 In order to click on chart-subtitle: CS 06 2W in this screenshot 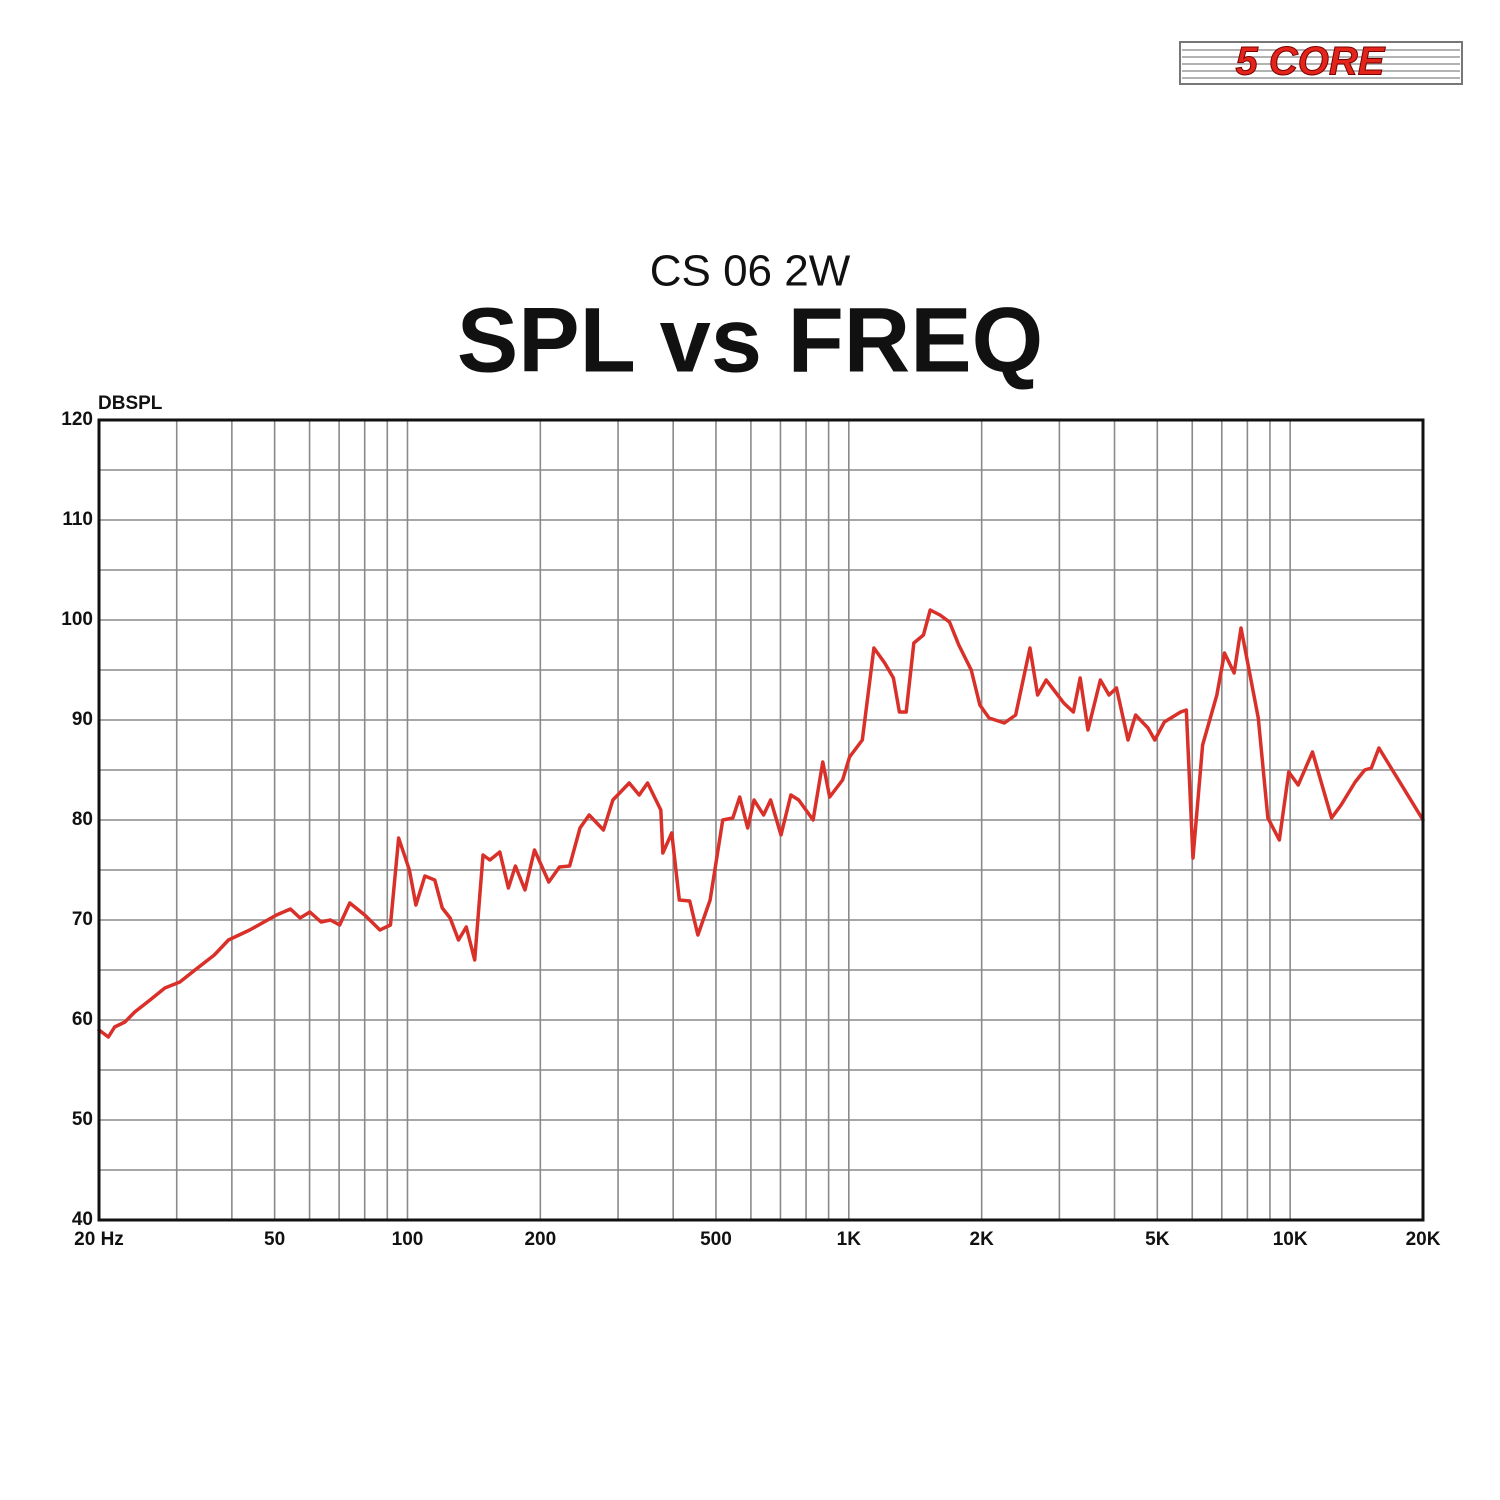, I will do `click(750, 271)`.